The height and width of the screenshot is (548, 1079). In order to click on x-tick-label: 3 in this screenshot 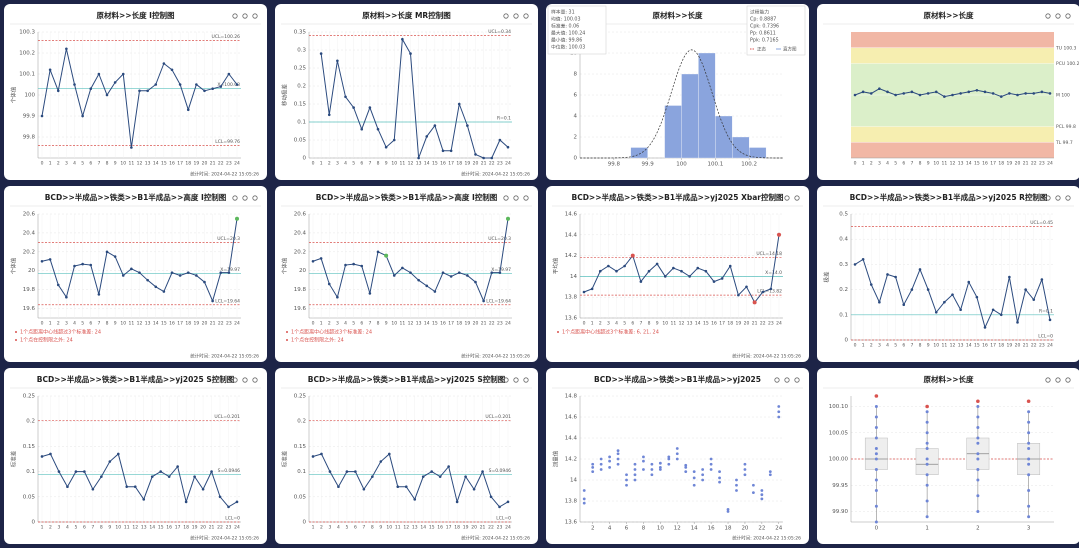, I will do `click(879, 346)`.